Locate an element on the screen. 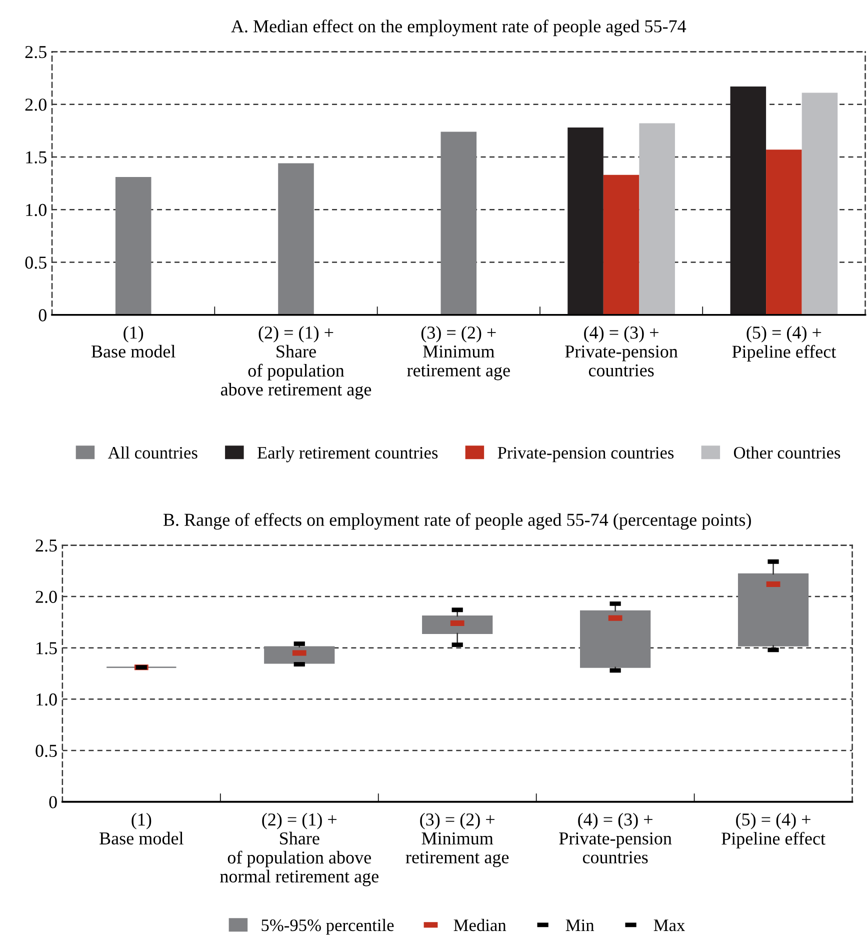 This screenshot has height=940, width=867. legend-label: Min is located at coordinates (580, 925).